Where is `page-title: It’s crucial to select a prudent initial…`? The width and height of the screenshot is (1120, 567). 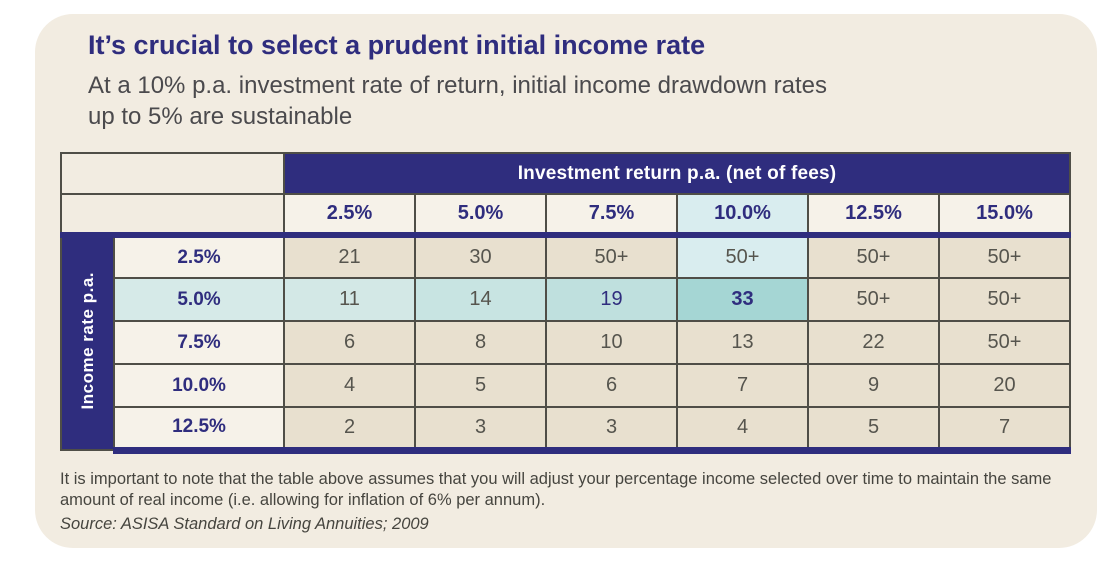 page-title: It’s crucial to select a prudent initial… is located at coordinates (397, 45).